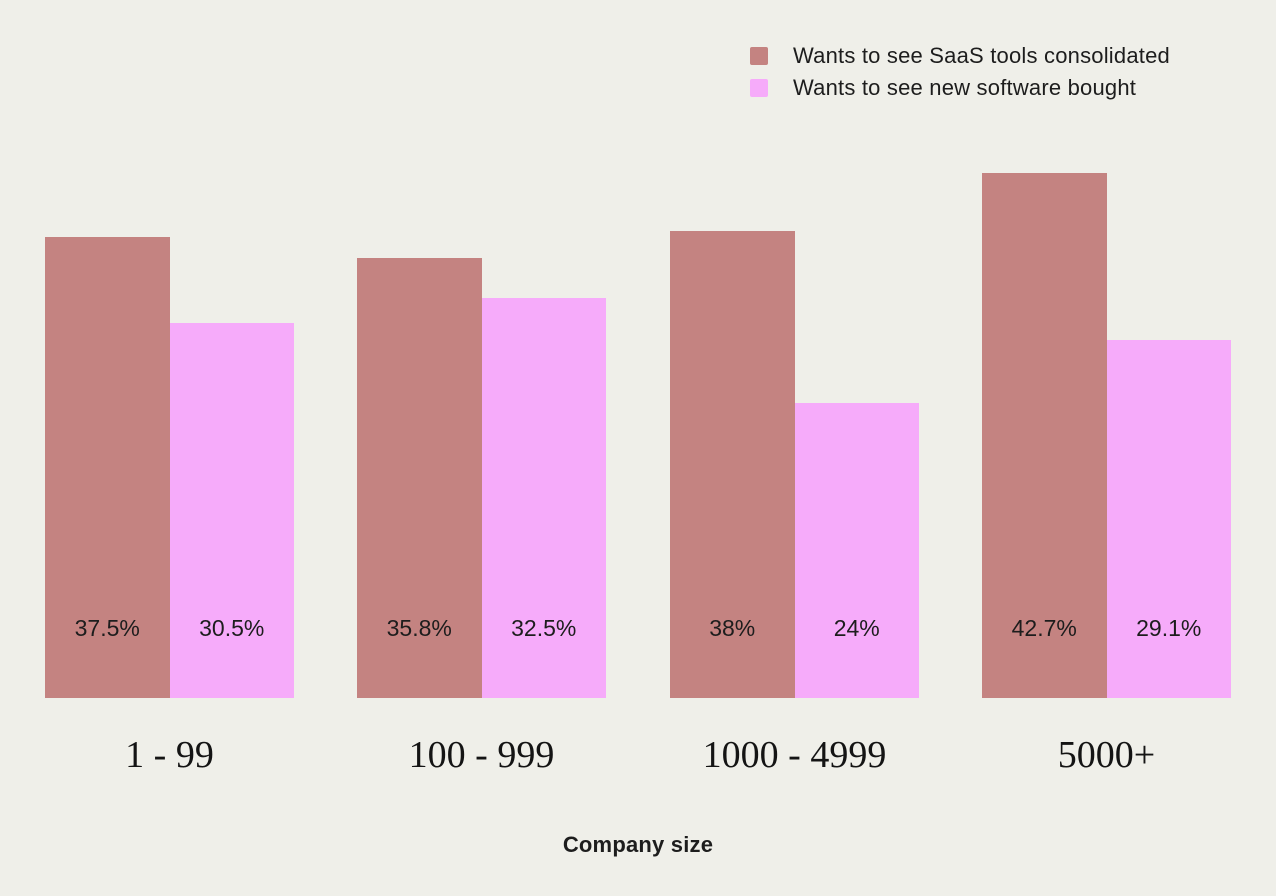 The width and height of the screenshot is (1276, 896). What do you see at coordinates (419, 478) in the screenshot?
I see `bar-consolidated: 35.8%` at bounding box center [419, 478].